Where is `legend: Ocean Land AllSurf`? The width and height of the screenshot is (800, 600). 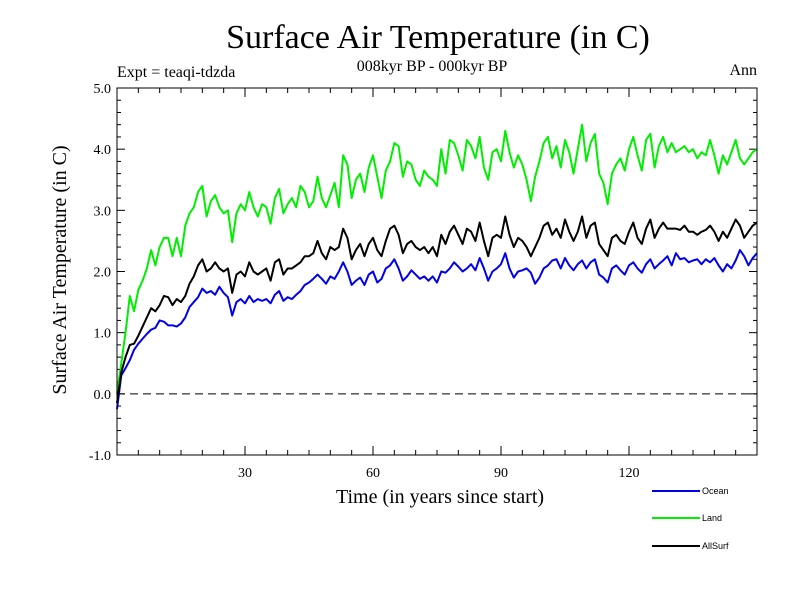
legend: Ocean Land AllSurf is located at coordinates (690, 518).